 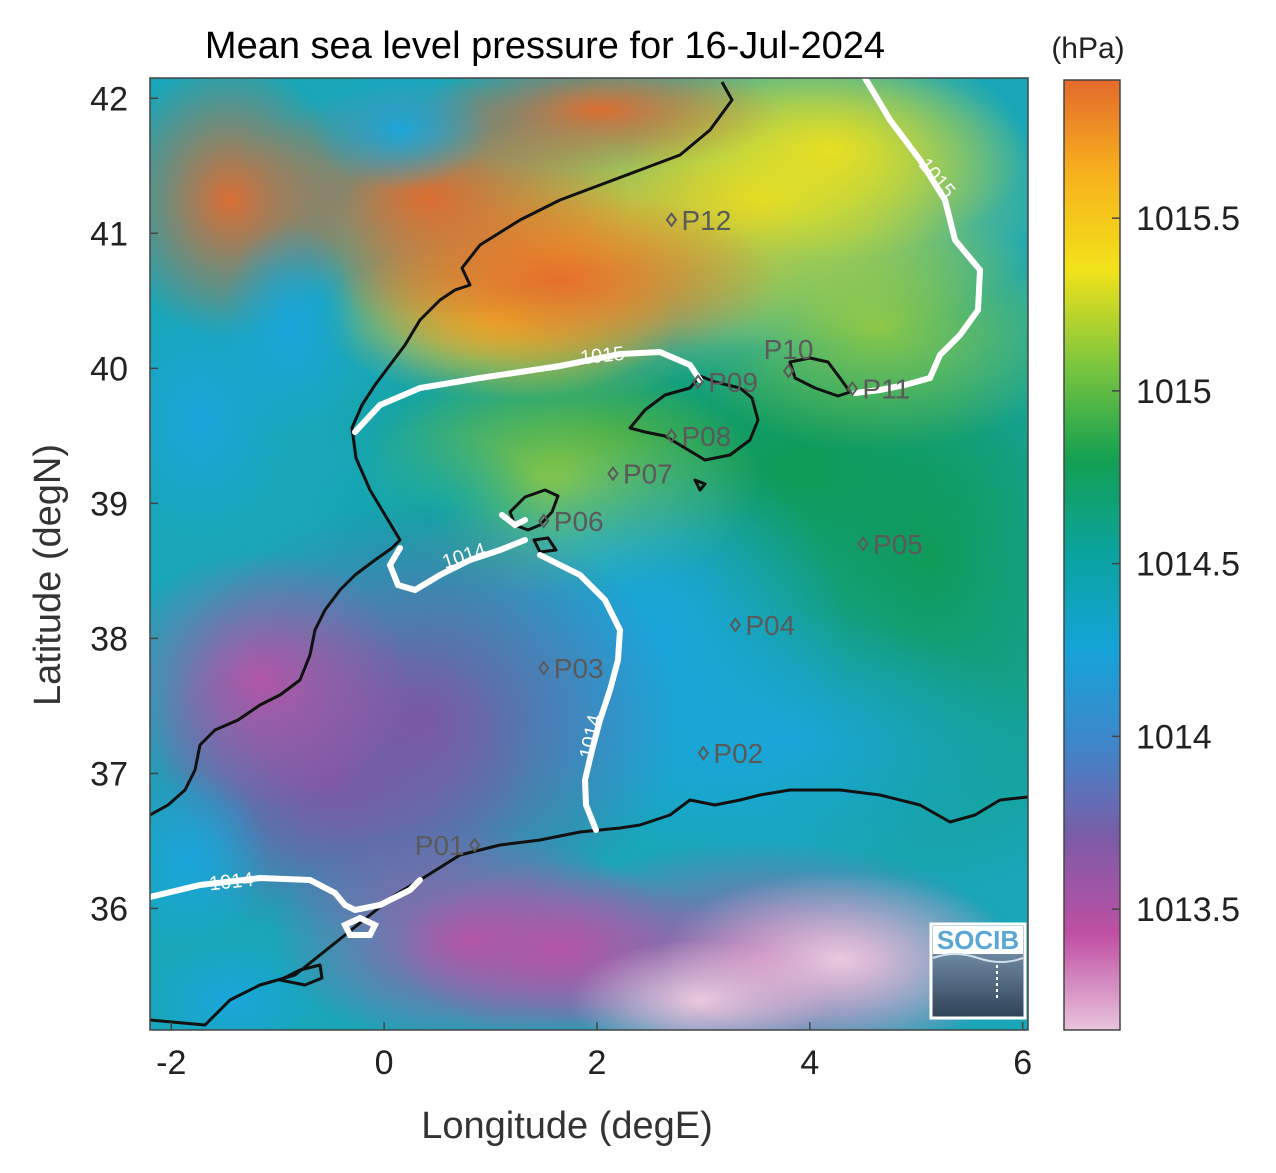 What do you see at coordinates (978, 971) in the screenshot?
I see `socib-logo: SOCIB` at bounding box center [978, 971].